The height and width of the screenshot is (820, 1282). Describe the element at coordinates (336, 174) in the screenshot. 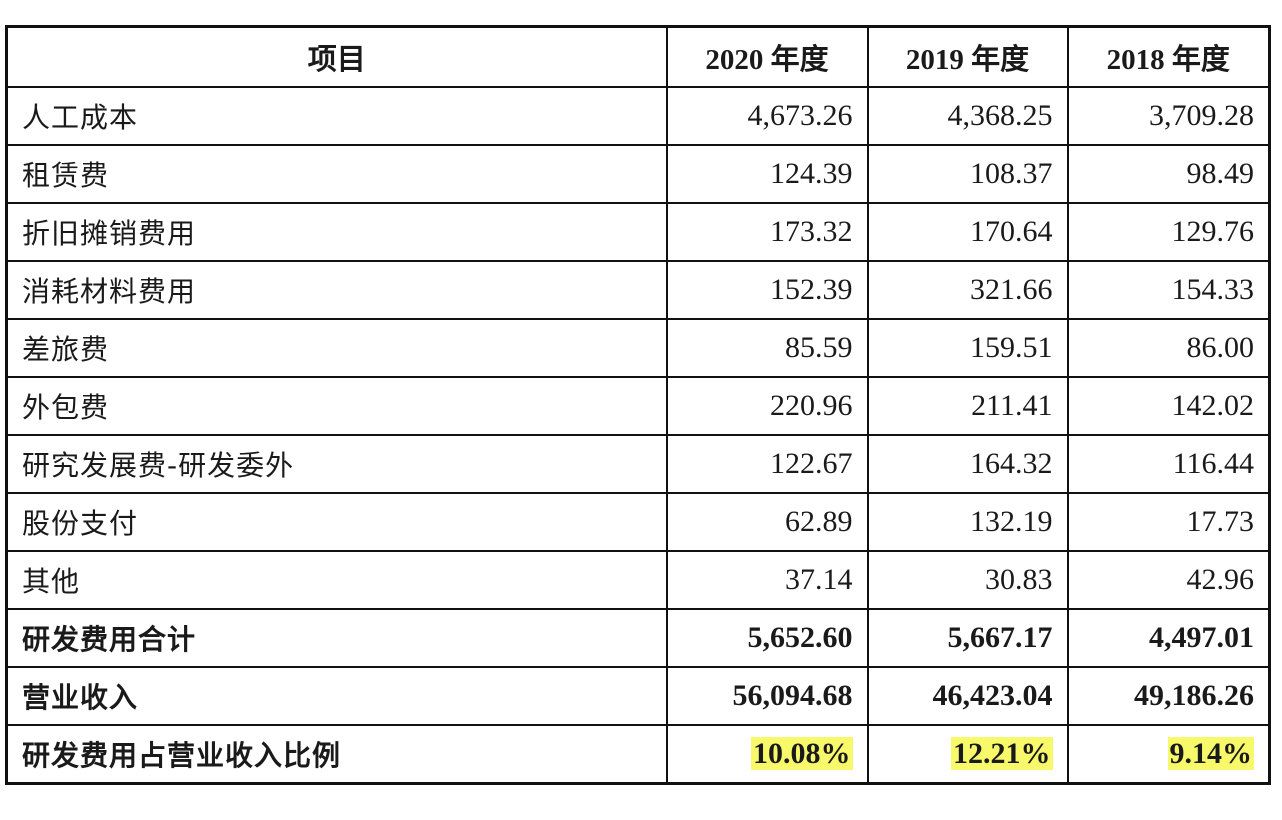

I see `row-label: 租赁费` at that location.